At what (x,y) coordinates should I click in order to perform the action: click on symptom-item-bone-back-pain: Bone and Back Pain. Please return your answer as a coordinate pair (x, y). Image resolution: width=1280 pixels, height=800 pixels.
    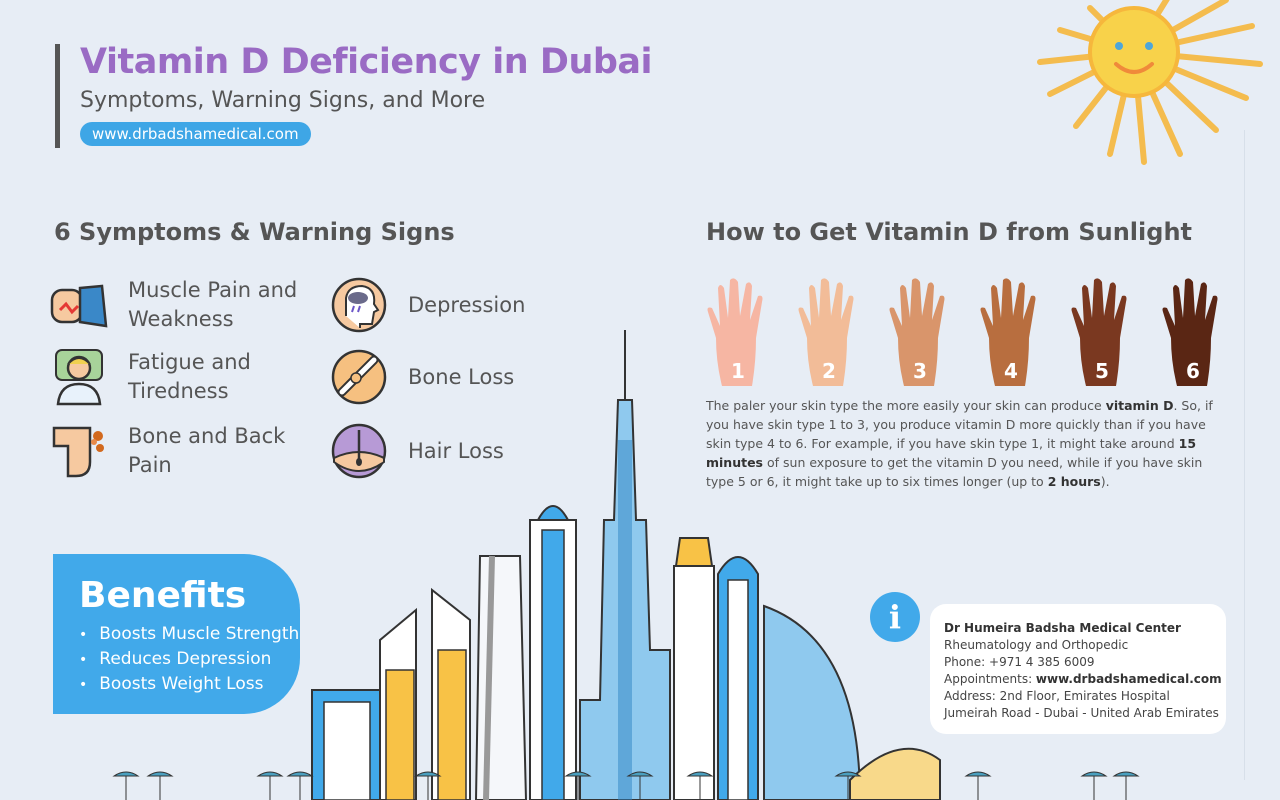
    Looking at the image, I should click on (174, 451).